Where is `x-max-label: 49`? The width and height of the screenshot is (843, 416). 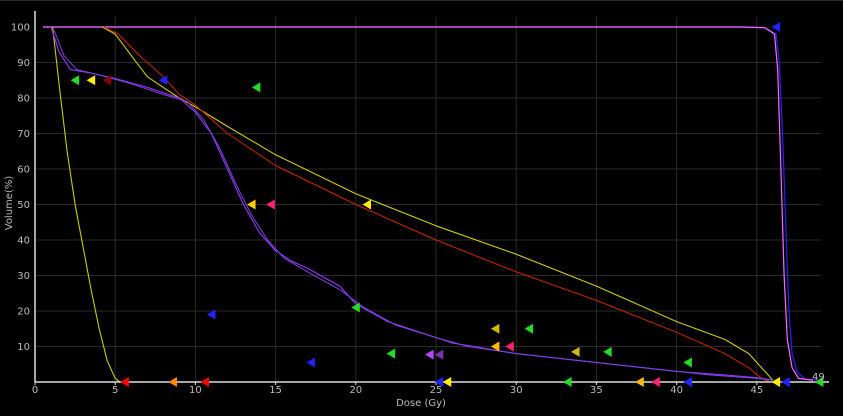
x-max-label: 49 is located at coordinates (818, 377).